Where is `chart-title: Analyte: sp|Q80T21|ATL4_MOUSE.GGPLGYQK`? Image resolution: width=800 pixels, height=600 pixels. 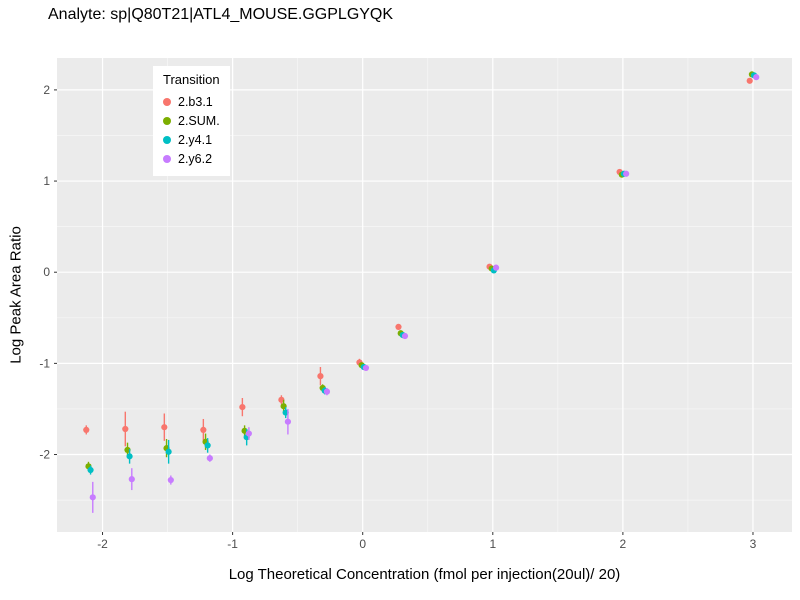
chart-title: Analyte: sp|Q80T21|ATL4_MOUSE.GGPLGYQK is located at coordinates (221, 14).